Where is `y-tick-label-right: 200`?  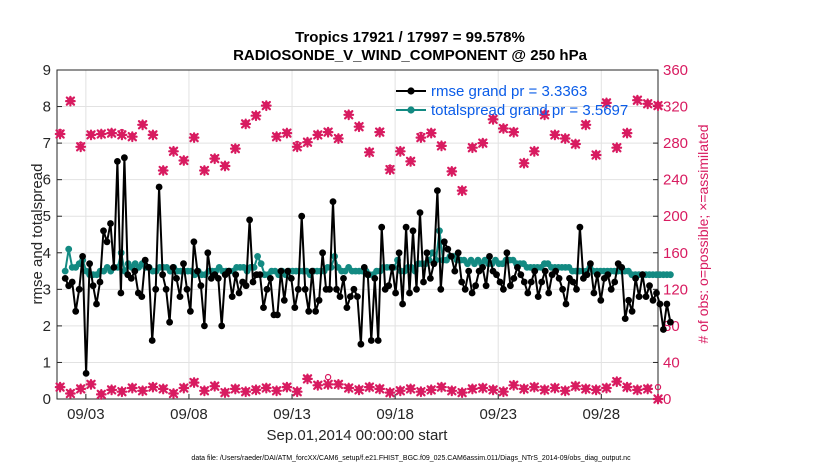 y-tick-label-right: 200 is located at coordinates (675, 216).